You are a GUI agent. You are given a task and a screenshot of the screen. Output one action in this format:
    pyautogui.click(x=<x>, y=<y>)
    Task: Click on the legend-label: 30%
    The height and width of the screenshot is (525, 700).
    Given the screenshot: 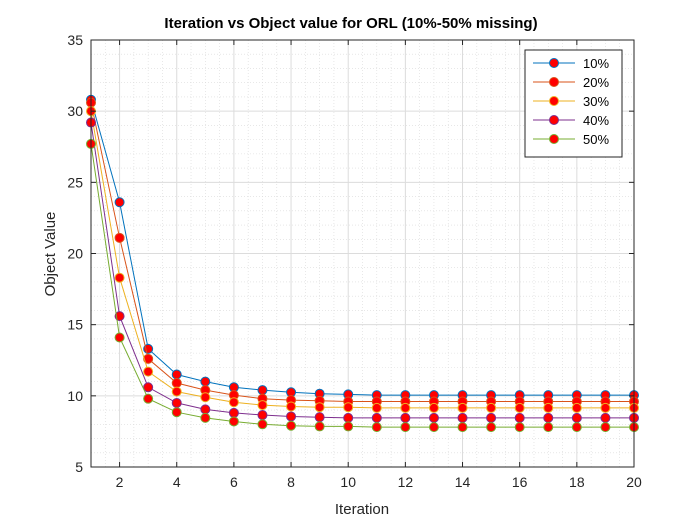 What is the action you would take?
    pyautogui.click(x=596, y=101)
    